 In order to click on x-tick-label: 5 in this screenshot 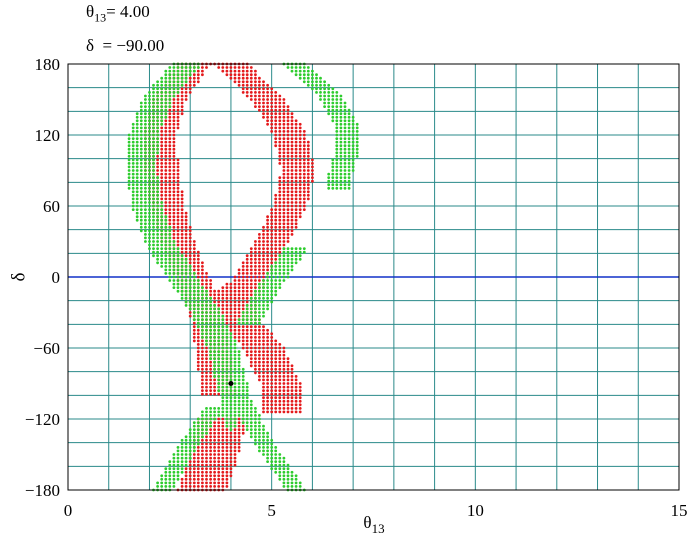, I will do `click(271, 510)`.